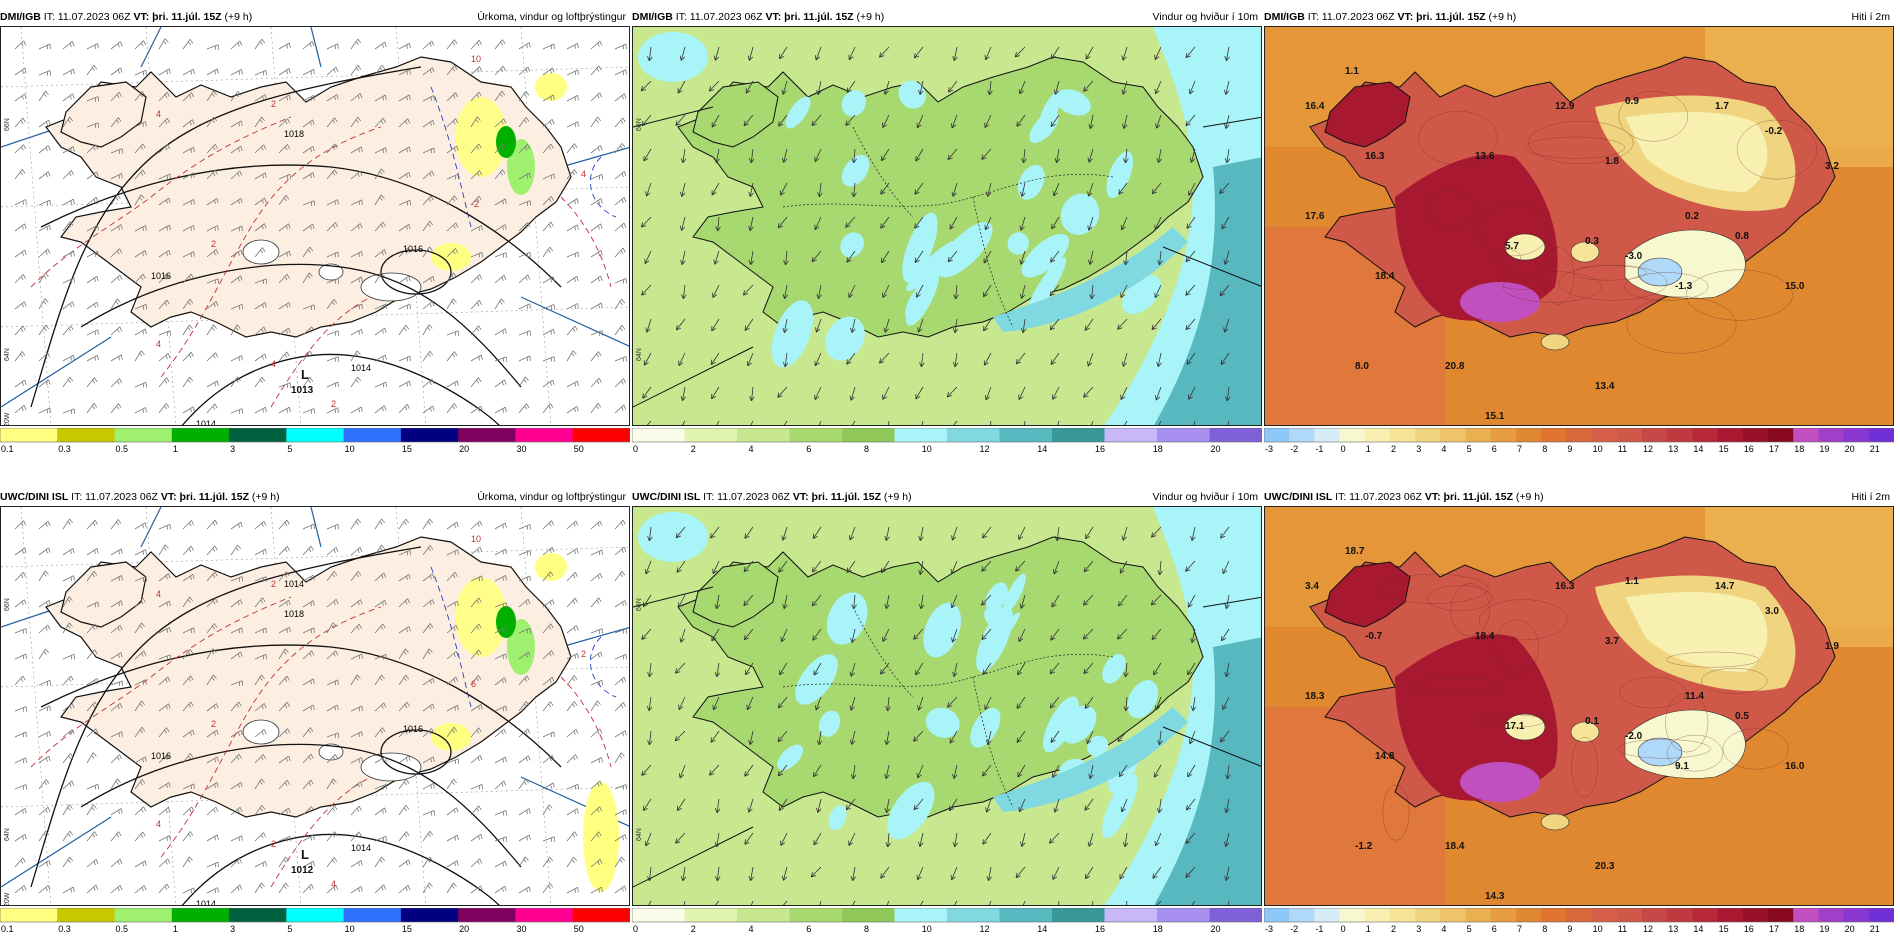 The width and height of the screenshot is (1900, 950). I want to click on colorbar-label: 19, so click(1824, 929).